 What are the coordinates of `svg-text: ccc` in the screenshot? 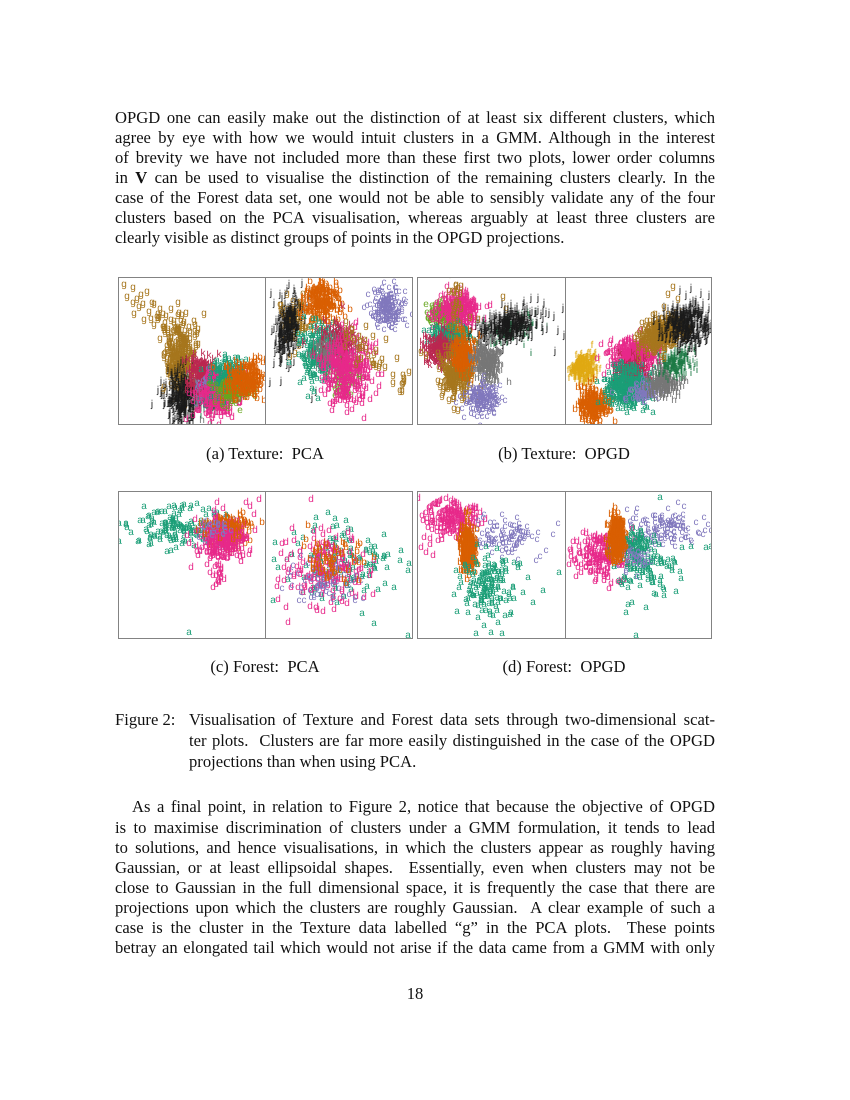 It's located at (306, 596).